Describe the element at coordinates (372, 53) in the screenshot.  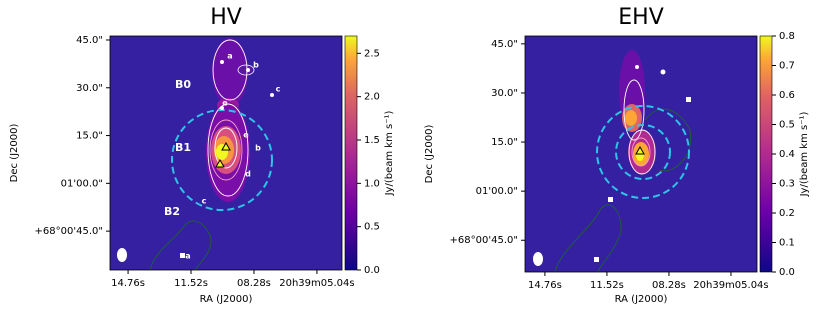
I see `colorbar-tick-label: 2.5` at that location.